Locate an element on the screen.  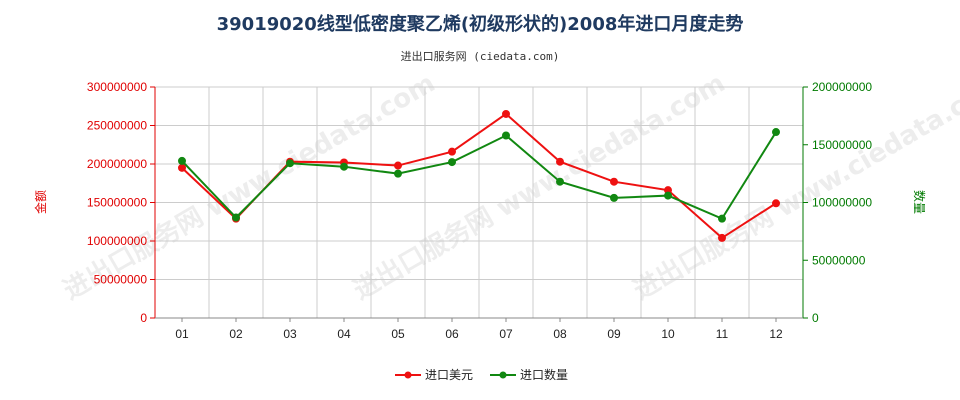
x-axis-tick-label: 09 is located at coordinates (614, 334).